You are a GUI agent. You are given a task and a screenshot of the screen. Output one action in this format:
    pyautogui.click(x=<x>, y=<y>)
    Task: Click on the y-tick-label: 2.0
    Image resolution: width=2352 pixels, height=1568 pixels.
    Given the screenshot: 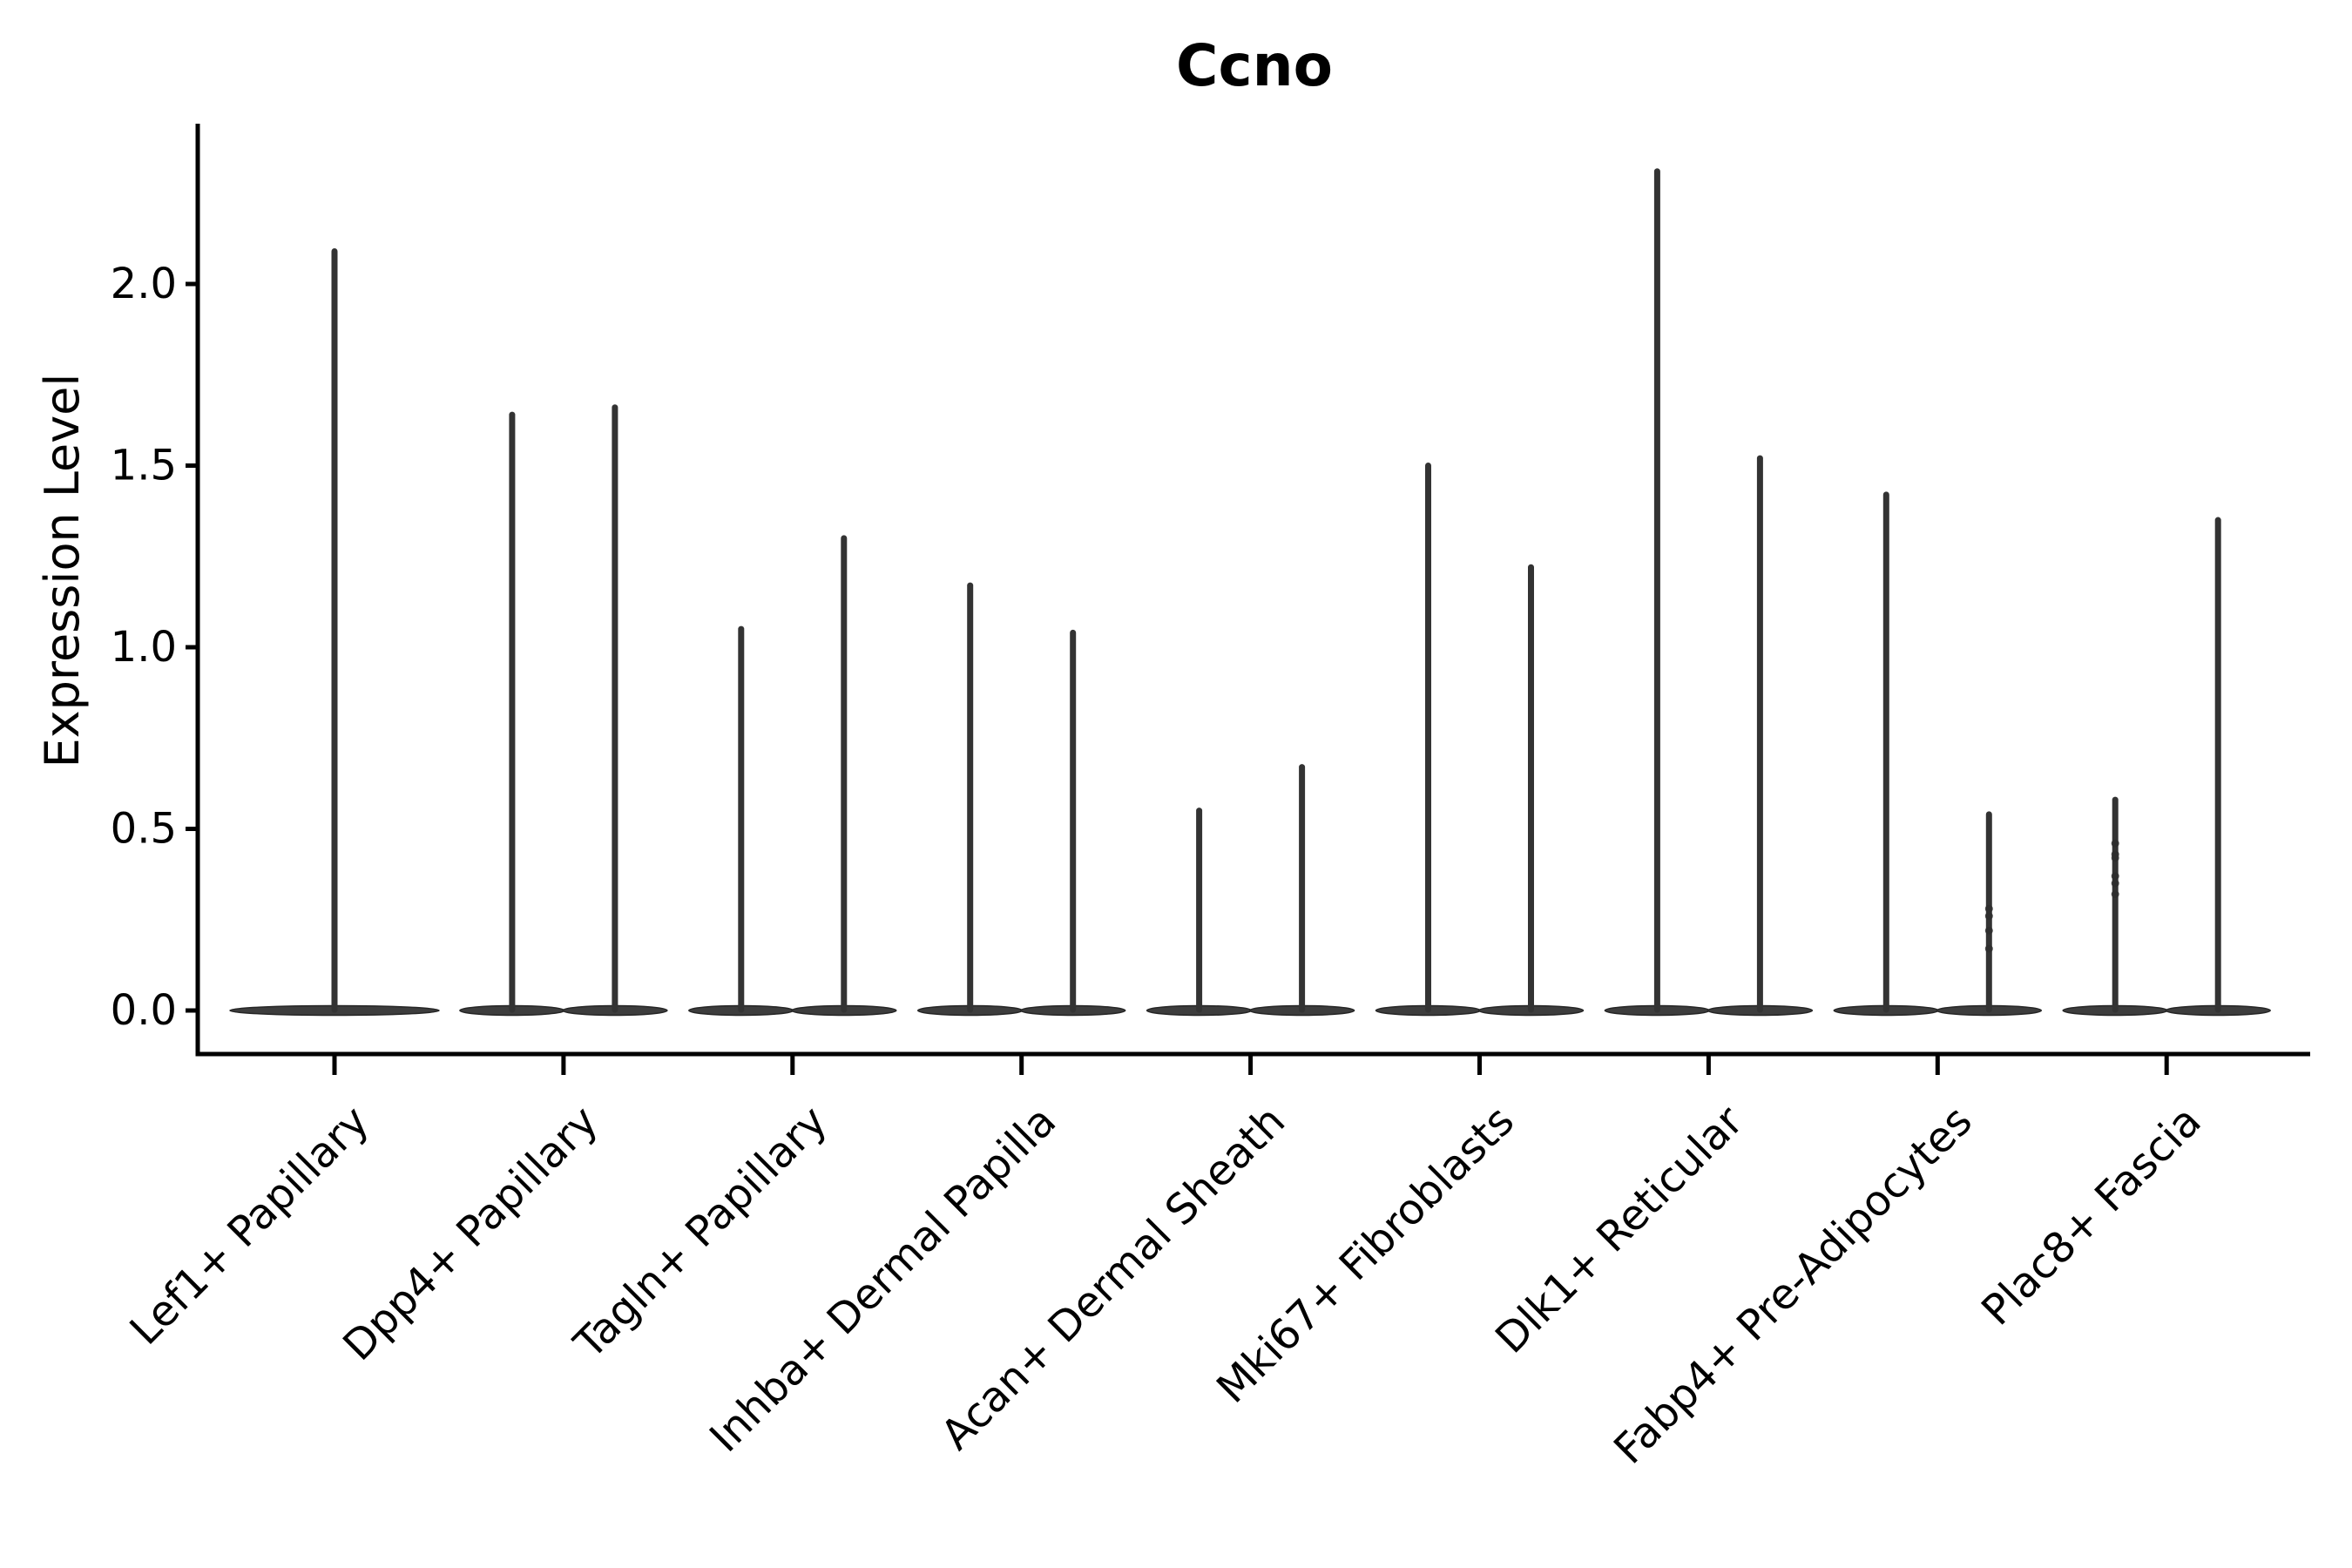 What is the action you would take?
    pyautogui.click(x=144, y=284)
    